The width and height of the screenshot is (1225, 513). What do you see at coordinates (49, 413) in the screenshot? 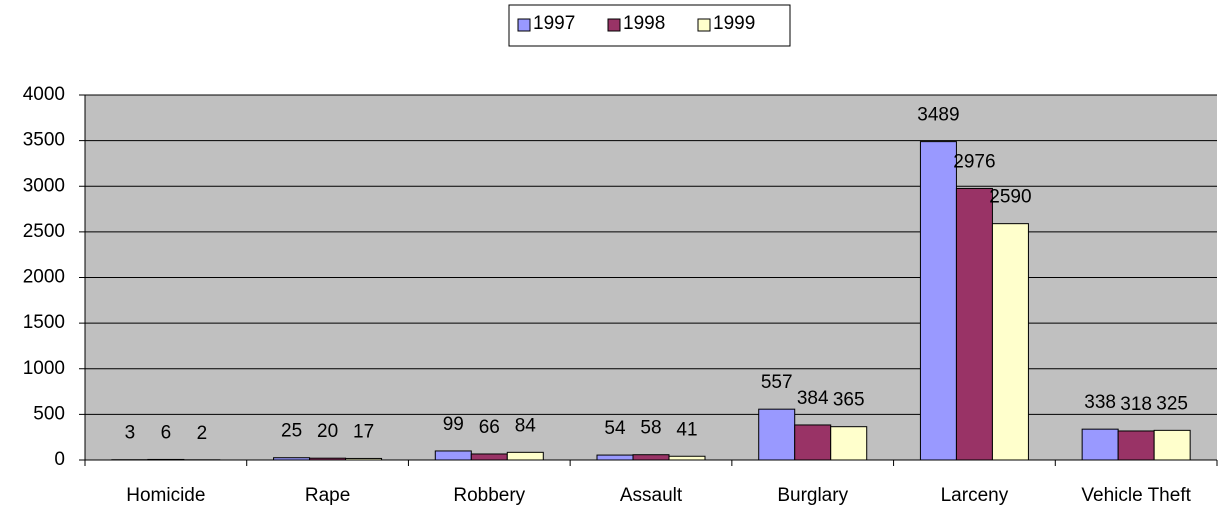
I see `y-tick-label: 500` at bounding box center [49, 413].